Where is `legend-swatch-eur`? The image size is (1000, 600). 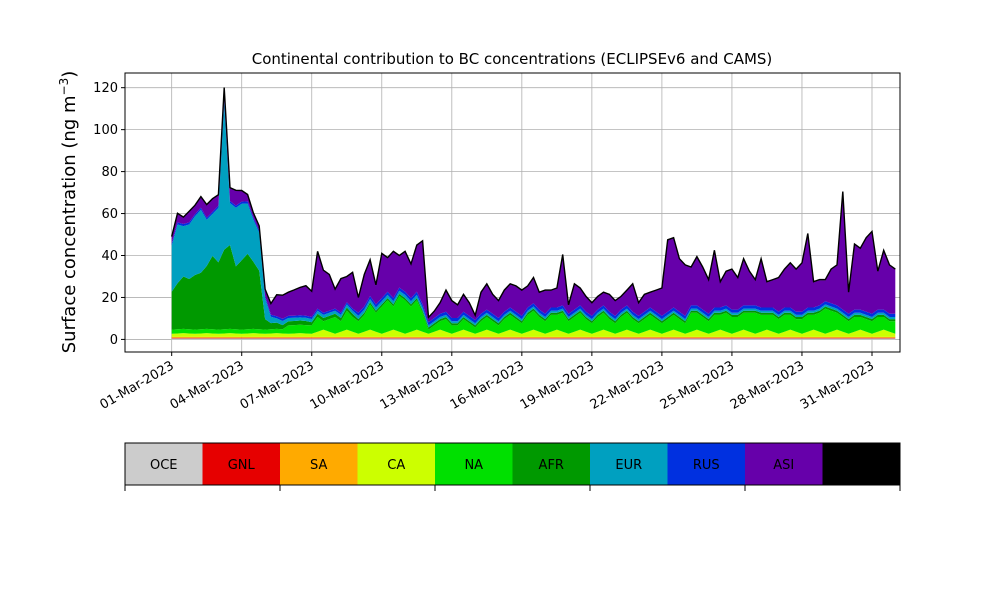
legend-swatch-eur is located at coordinates (629, 464).